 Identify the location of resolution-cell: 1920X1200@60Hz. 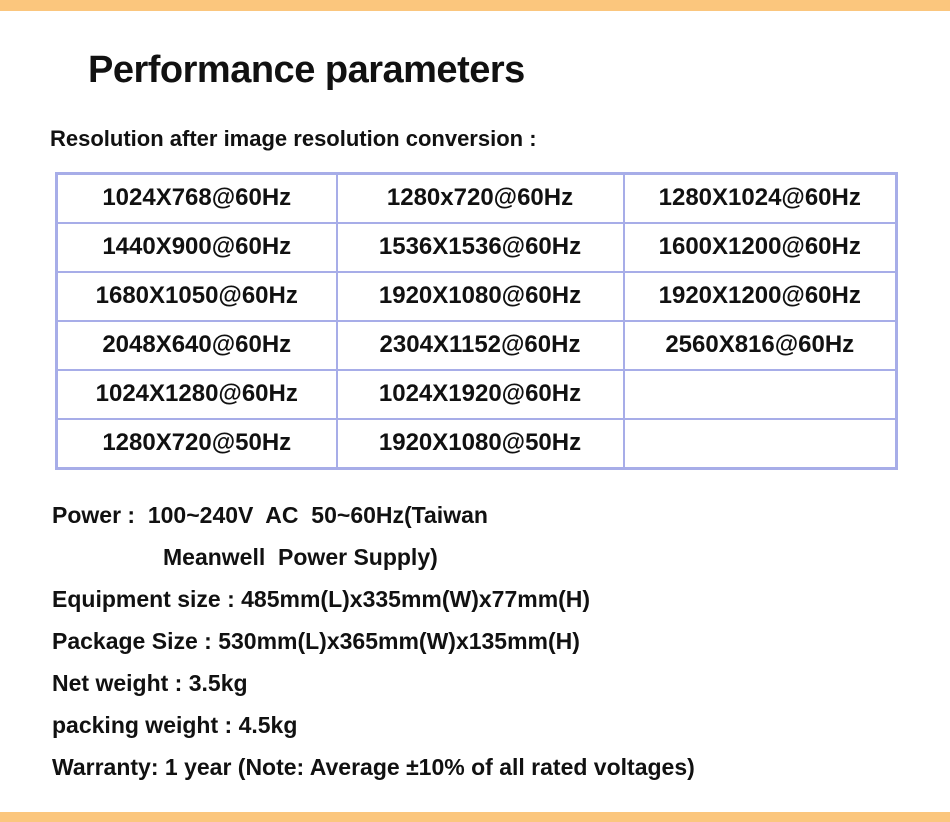
(760, 296).